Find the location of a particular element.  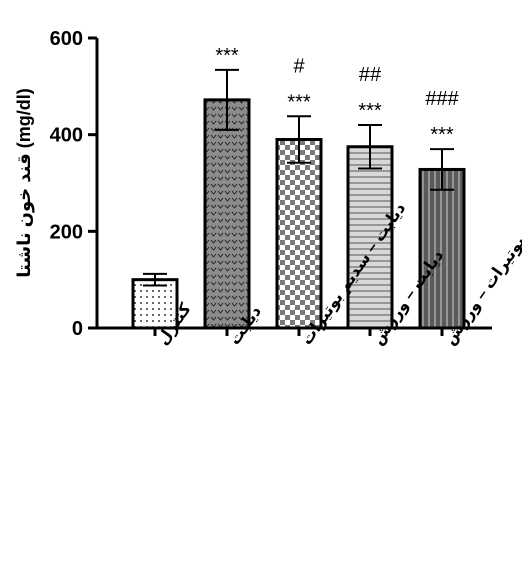

significance-hash: # is located at coordinates (299, 66).